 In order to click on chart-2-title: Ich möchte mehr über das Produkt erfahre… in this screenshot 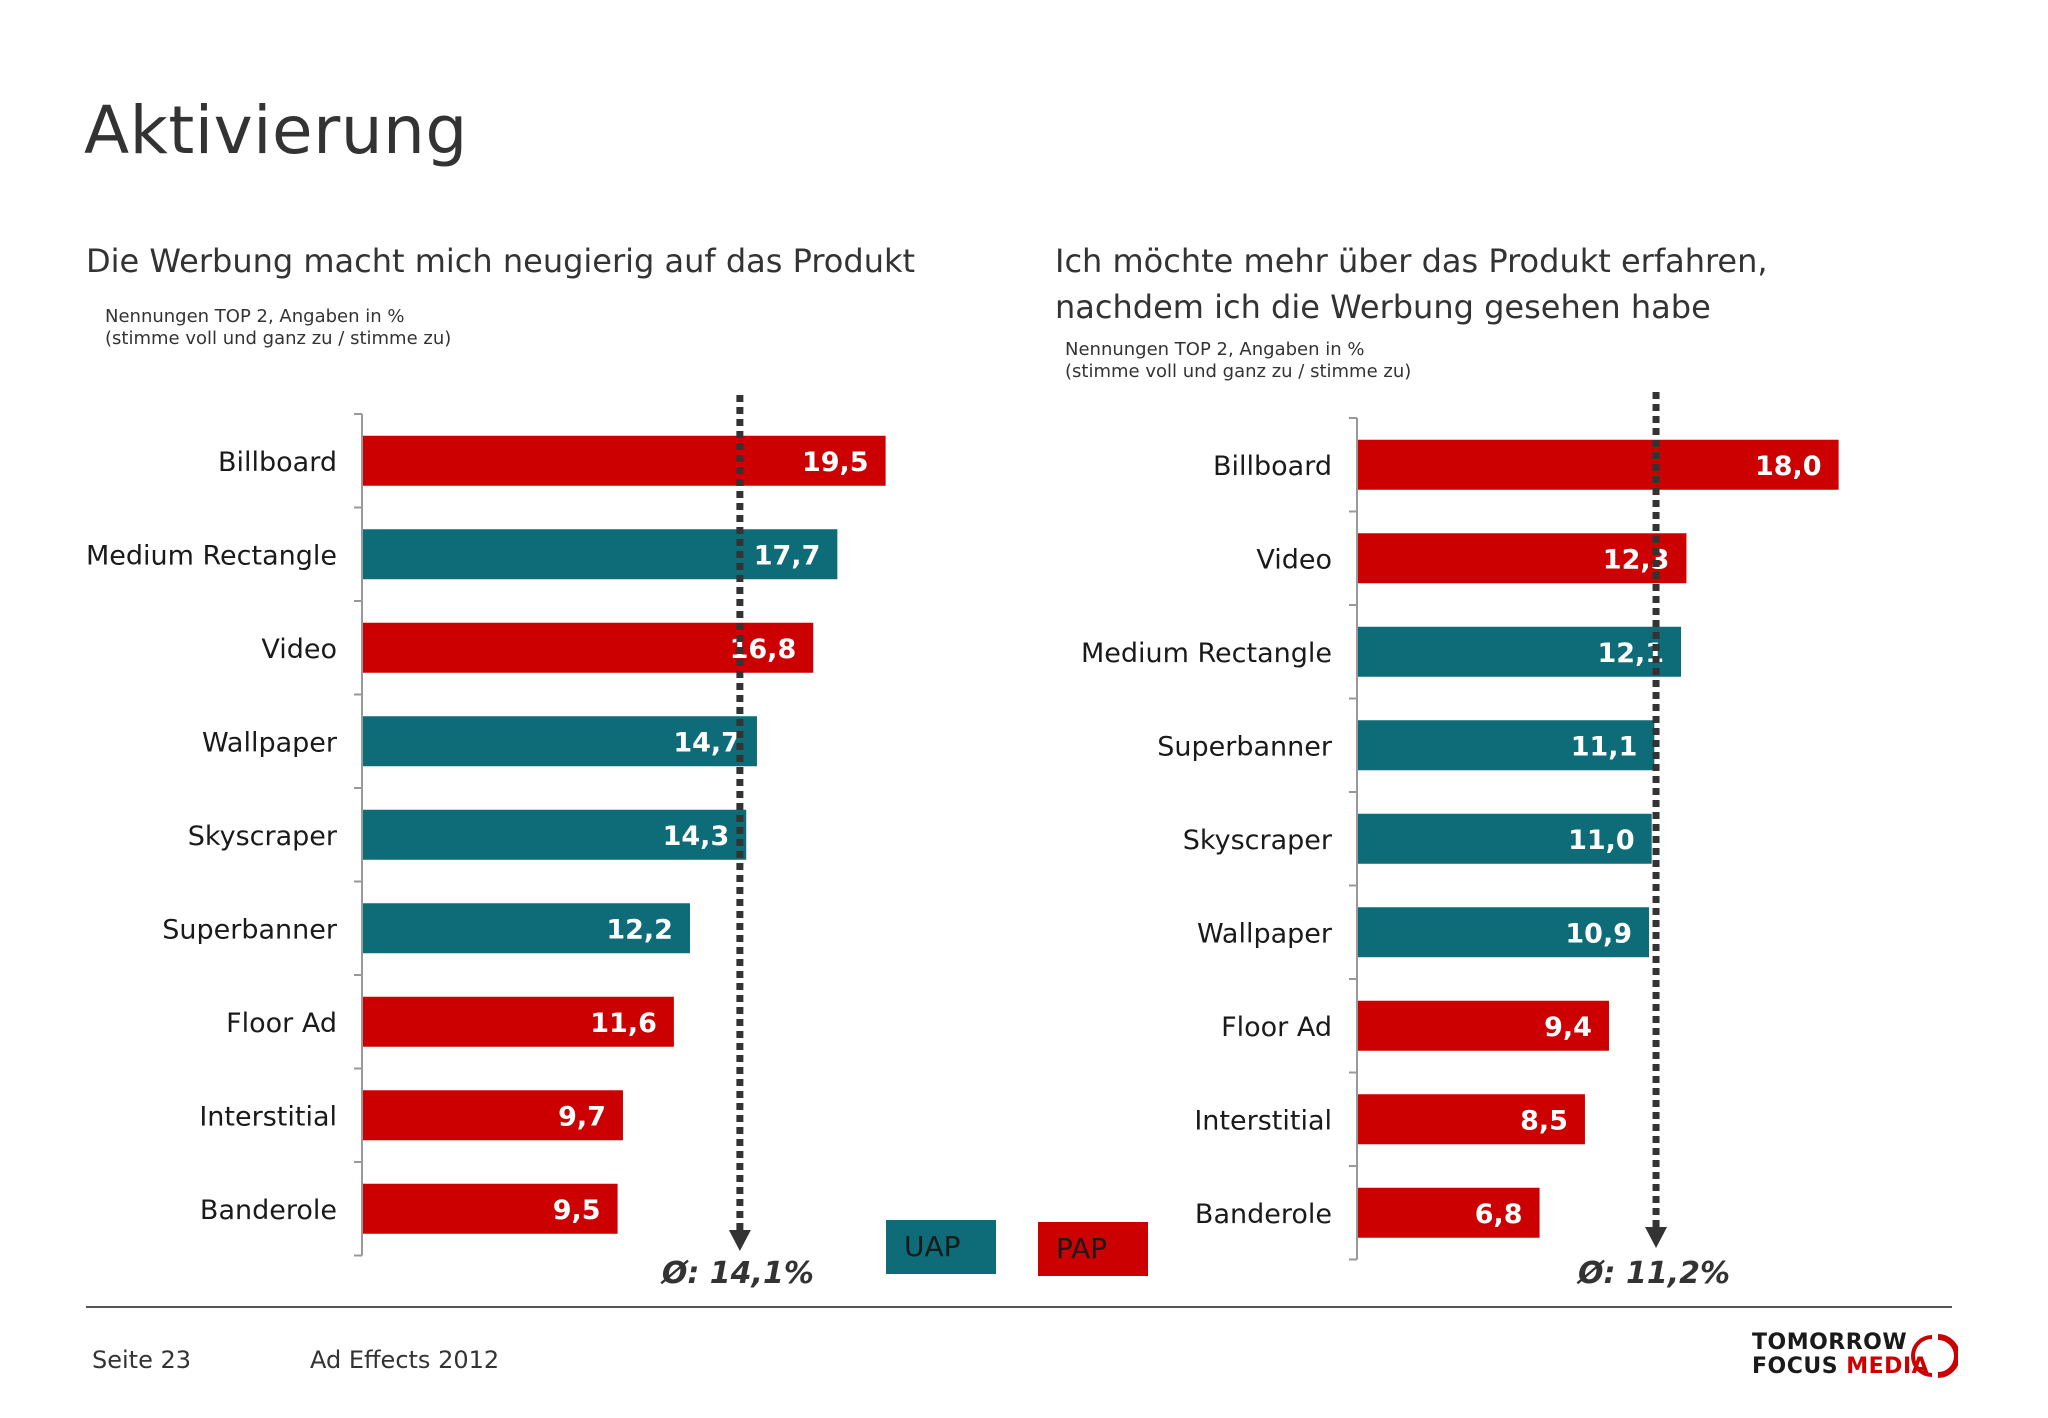, I will do `click(1411, 284)`.